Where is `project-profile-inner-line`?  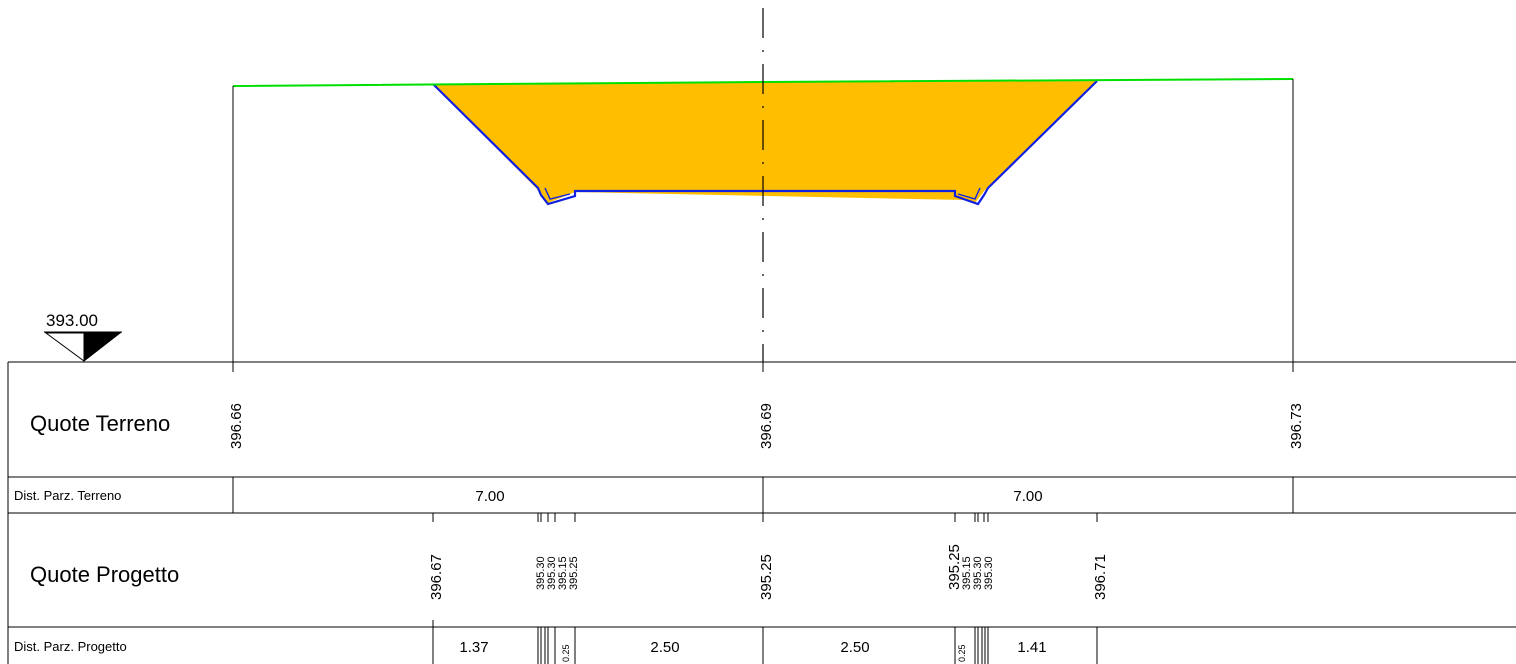 project-profile-inner-line is located at coordinates (557, 193).